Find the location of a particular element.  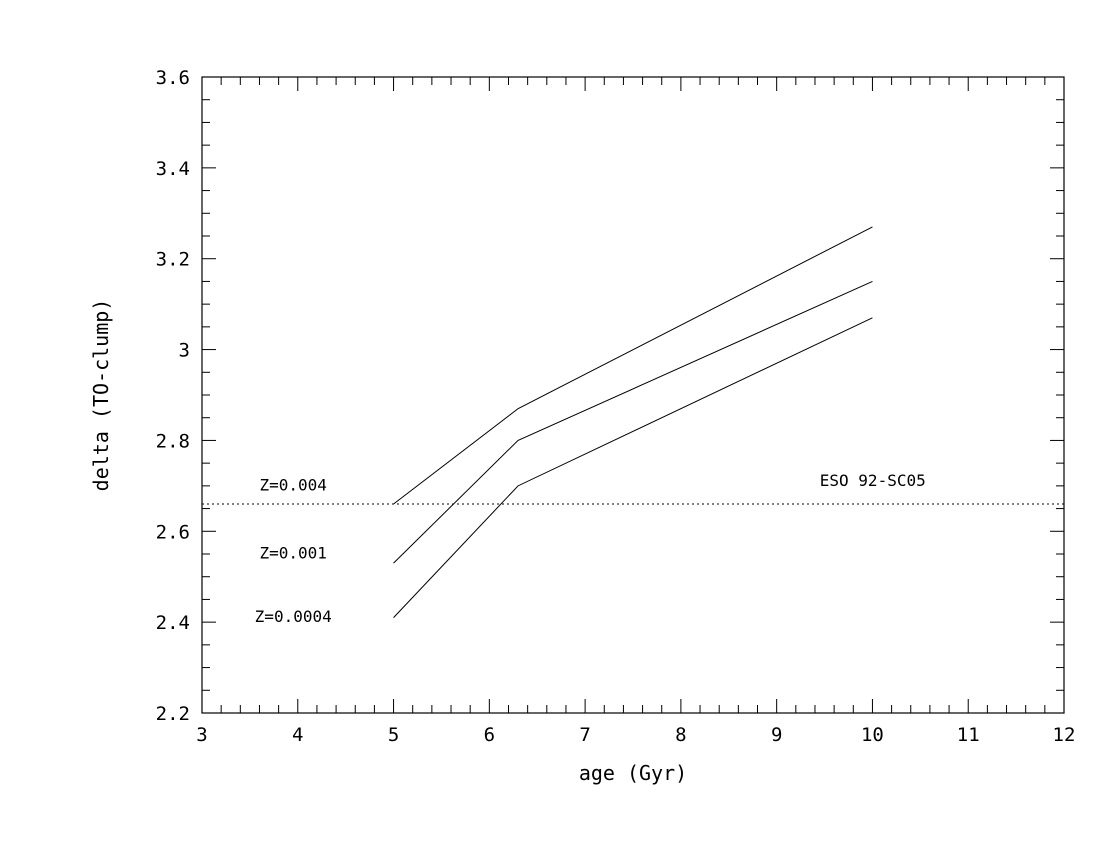

y-tick-label: 3 is located at coordinates (184, 351).